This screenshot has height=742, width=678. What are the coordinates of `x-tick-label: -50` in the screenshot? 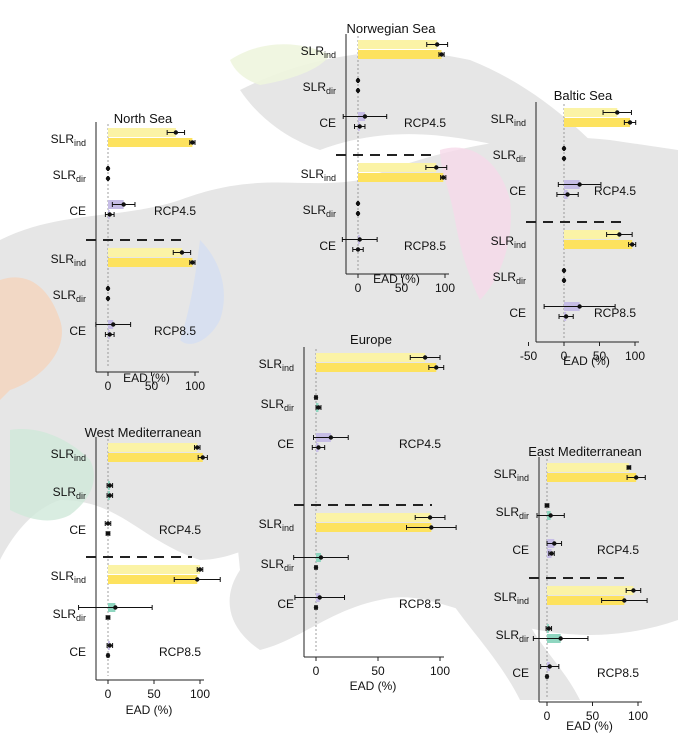 It's located at (529, 356).